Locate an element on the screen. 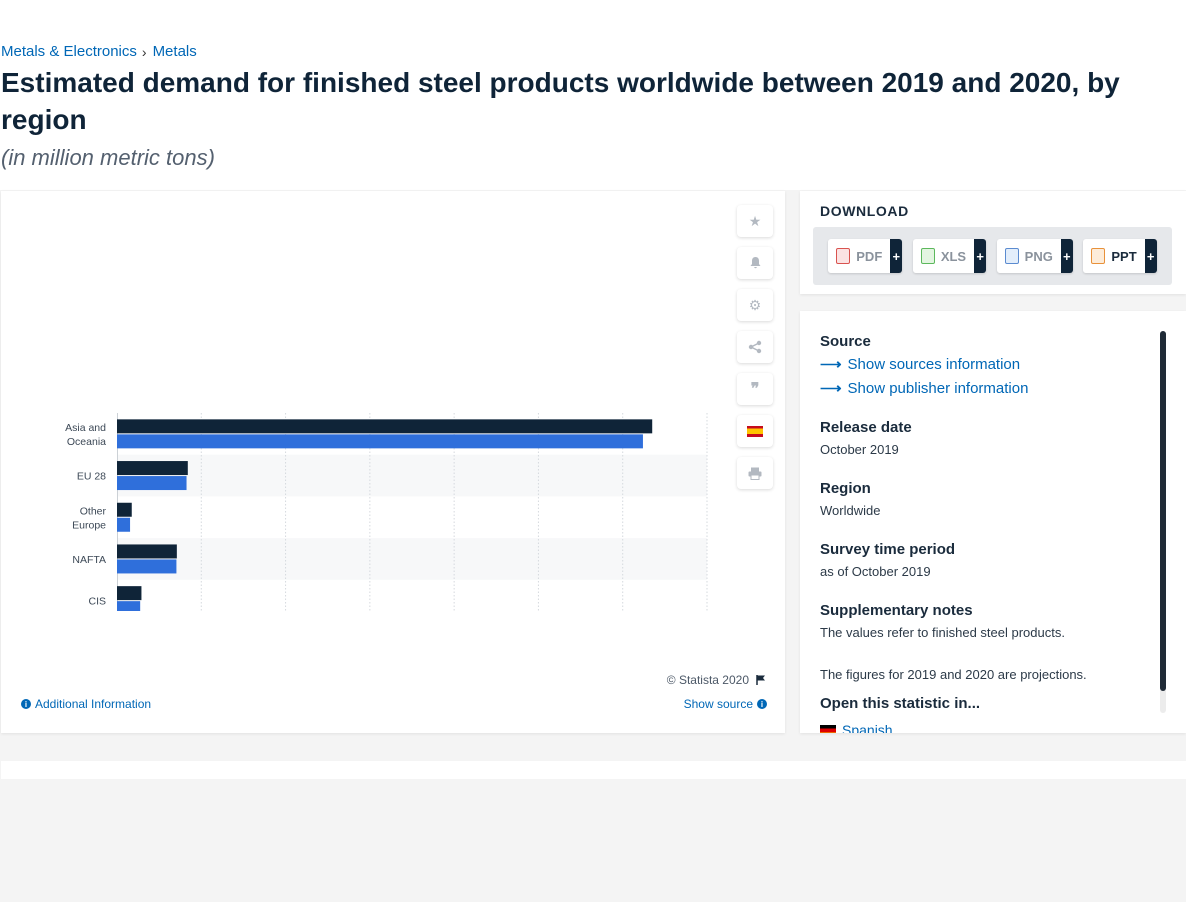 This screenshot has height=902, width=1186. category-label-line: NAFTA is located at coordinates (89, 560).